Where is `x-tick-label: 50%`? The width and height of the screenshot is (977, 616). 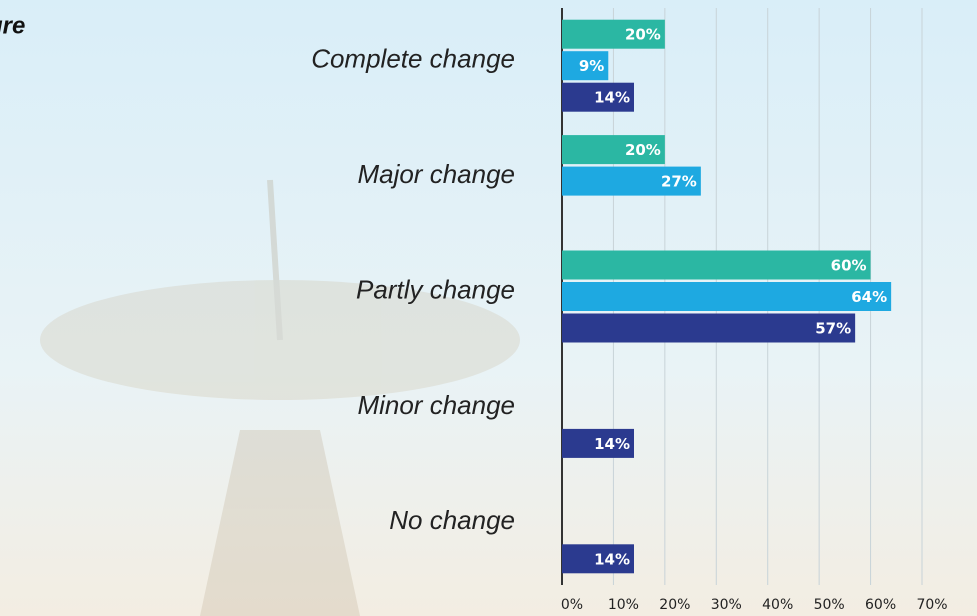
x-tick-label: 50% is located at coordinates (829, 605).